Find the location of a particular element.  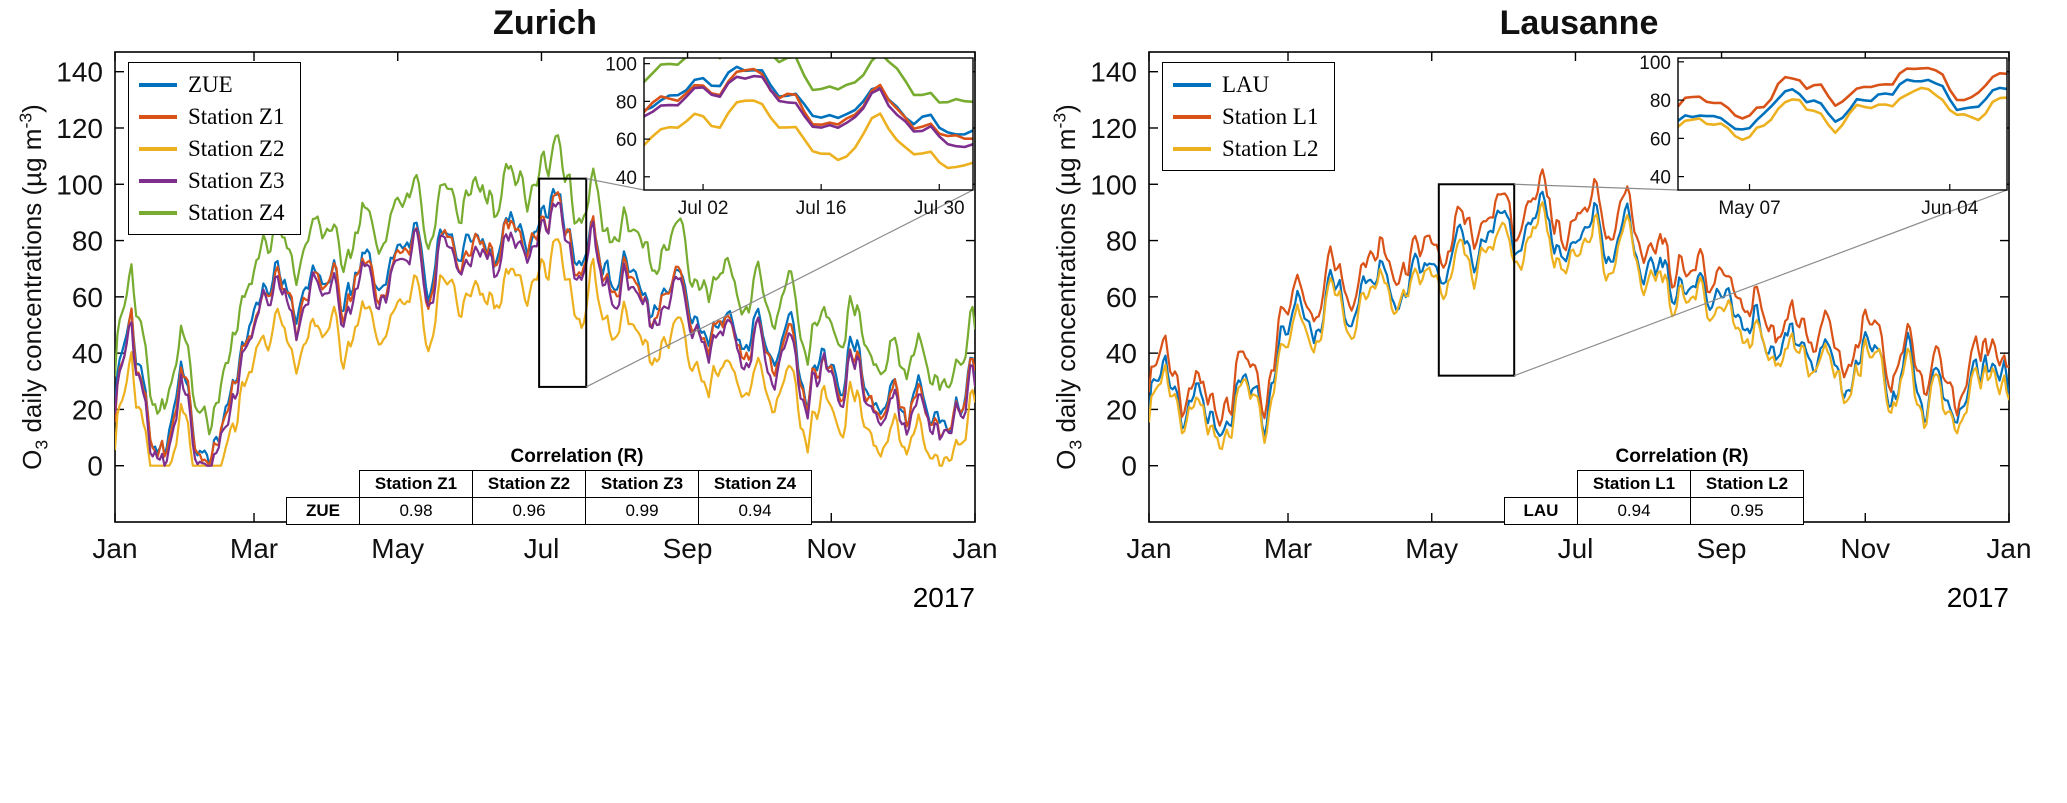

inset-series-line-station-z2 is located at coordinates (808, 134).